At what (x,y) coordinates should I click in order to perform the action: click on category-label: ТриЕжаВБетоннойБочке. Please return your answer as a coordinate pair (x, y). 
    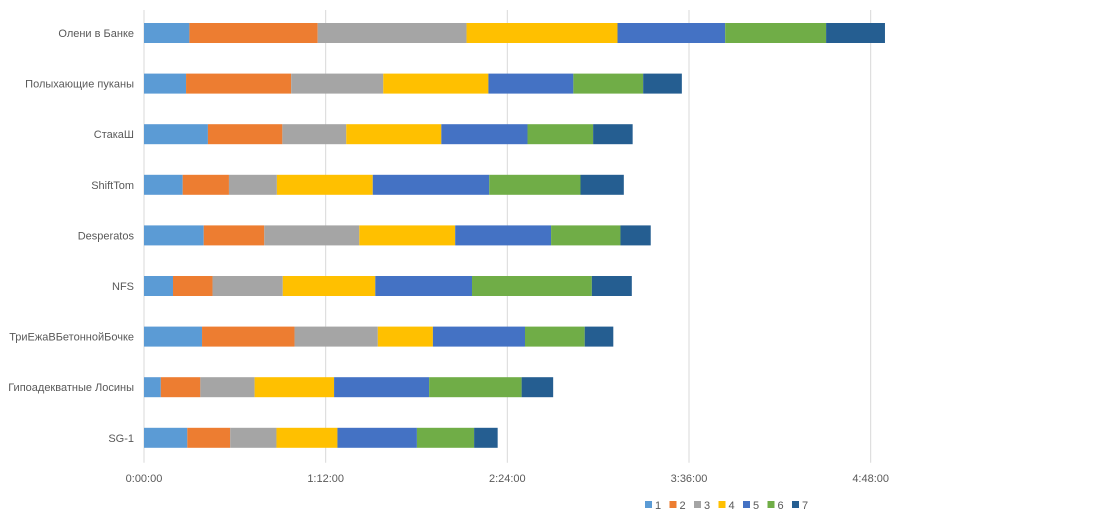
    Looking at the image, I should click on (71, 338).